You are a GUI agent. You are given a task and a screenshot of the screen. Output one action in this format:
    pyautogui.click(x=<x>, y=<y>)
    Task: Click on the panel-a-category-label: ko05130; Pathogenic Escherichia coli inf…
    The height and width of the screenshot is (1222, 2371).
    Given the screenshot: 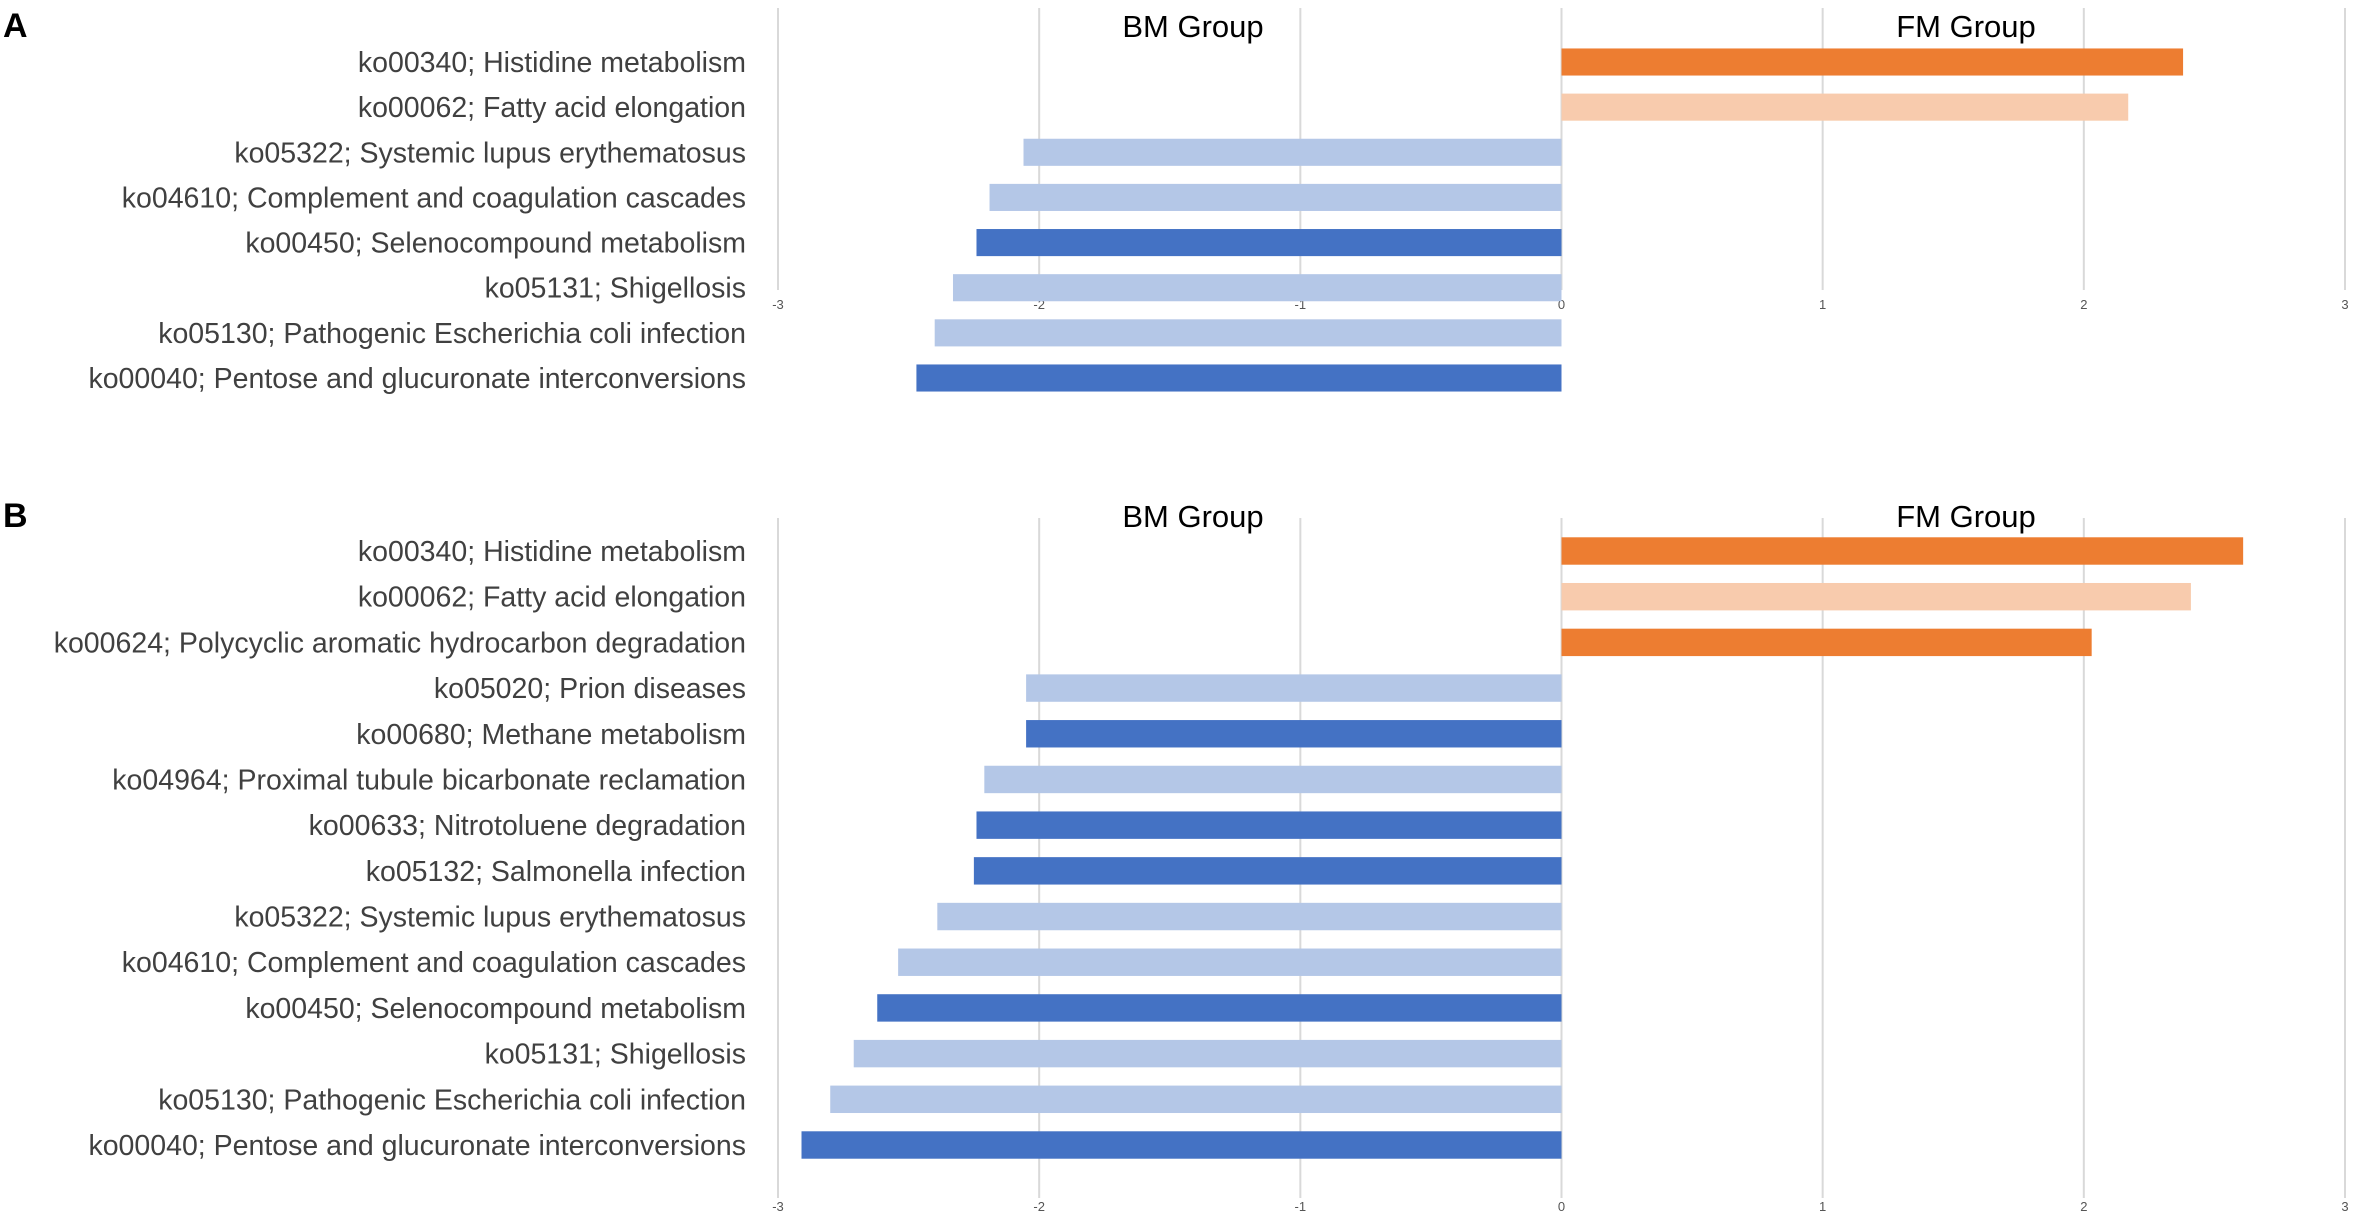 What is the action you would take?
    pyautogui.click(x=452, y=334)
    